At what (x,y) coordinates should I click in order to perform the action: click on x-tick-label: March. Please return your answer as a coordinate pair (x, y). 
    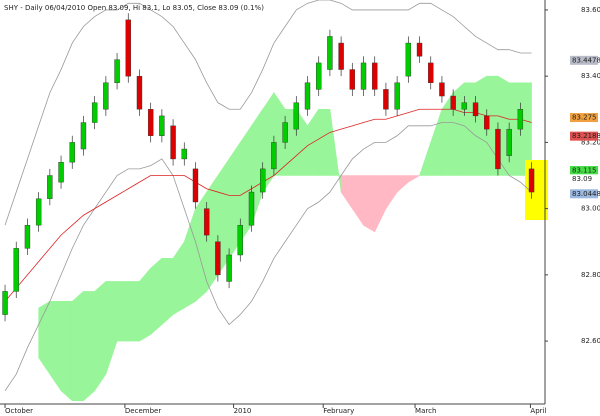
    Looking at the image, I should click on (425, 411).